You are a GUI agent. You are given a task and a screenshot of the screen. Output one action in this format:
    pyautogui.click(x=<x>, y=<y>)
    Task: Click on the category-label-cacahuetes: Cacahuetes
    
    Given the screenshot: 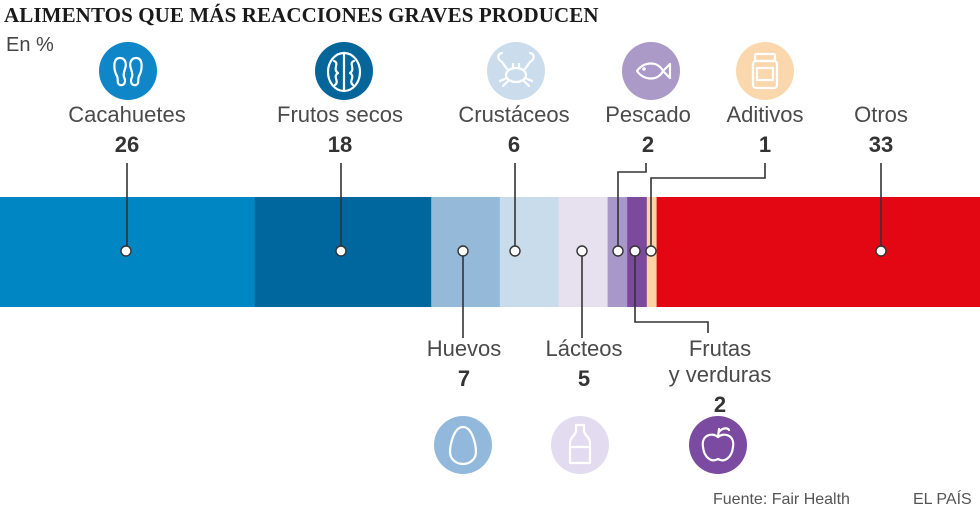 What is the action you would take?
    pyautogui.click(x=126, y=114)
    